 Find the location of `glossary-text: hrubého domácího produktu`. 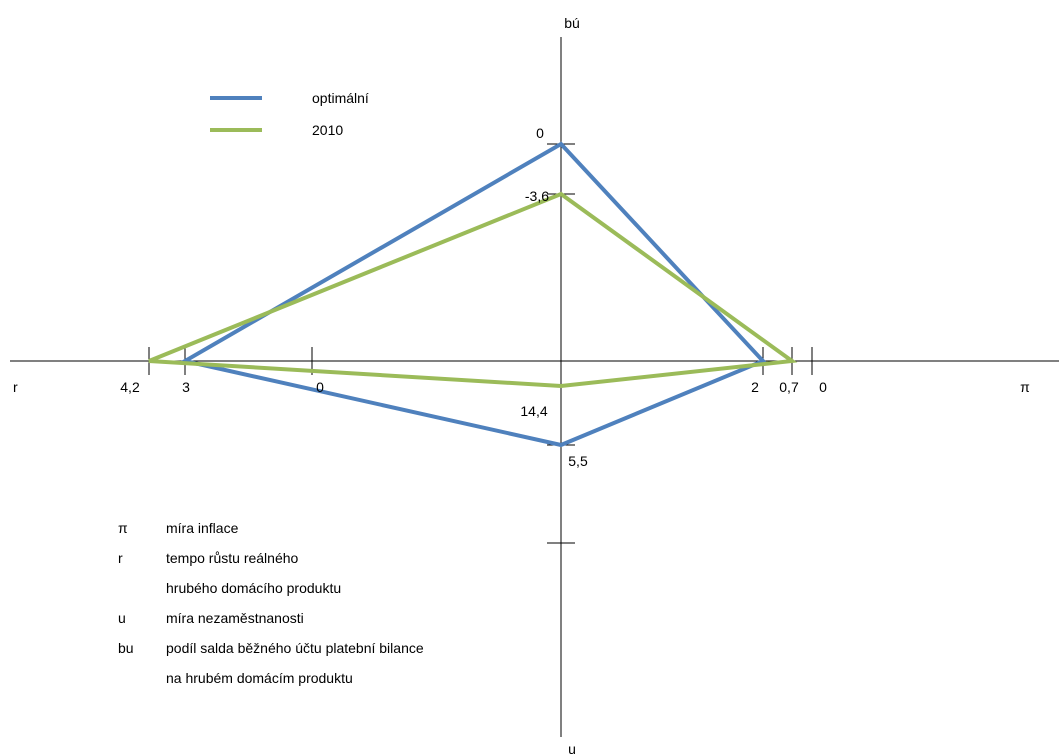

glossary-text: hrubého domácího produktu is located at coordinates (254, 588).